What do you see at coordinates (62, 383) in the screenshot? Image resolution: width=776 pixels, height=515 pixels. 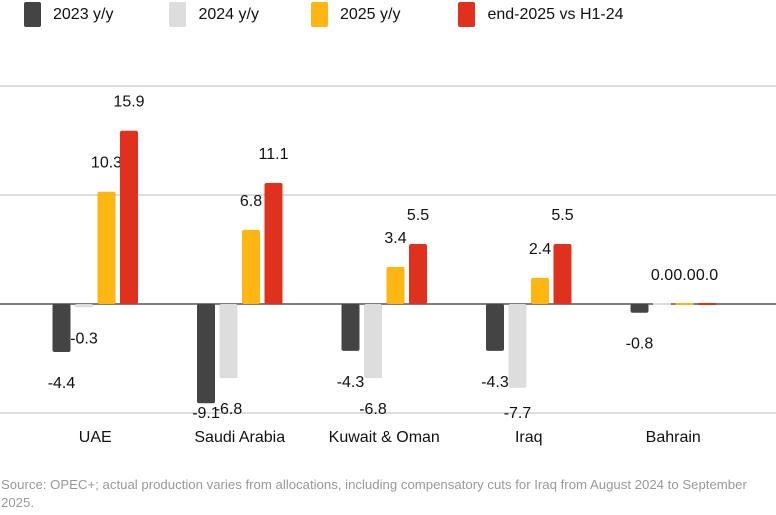 I see `data-label: -4.4` at bounding box center [62, 383].